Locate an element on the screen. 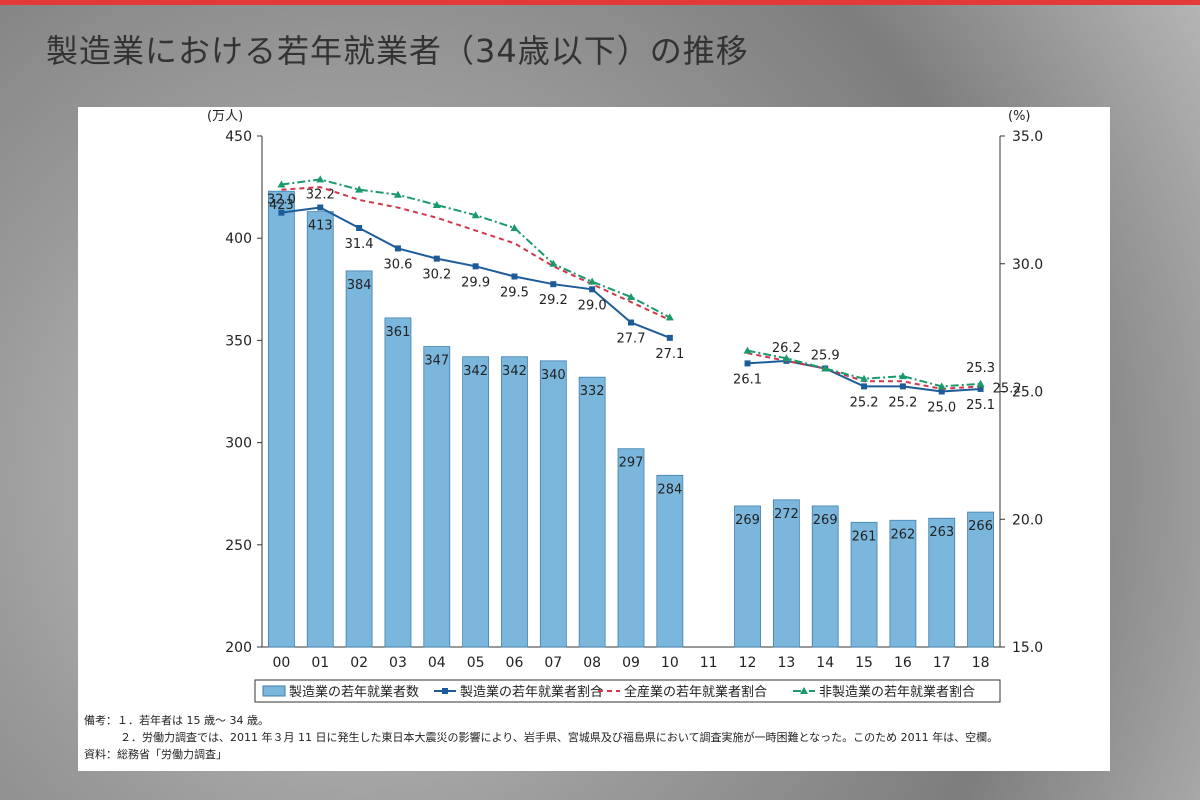 Image resolution: width=1200 pixels, height=800 pixels. line-label: 29.2 is located at coordinates (553, 300).